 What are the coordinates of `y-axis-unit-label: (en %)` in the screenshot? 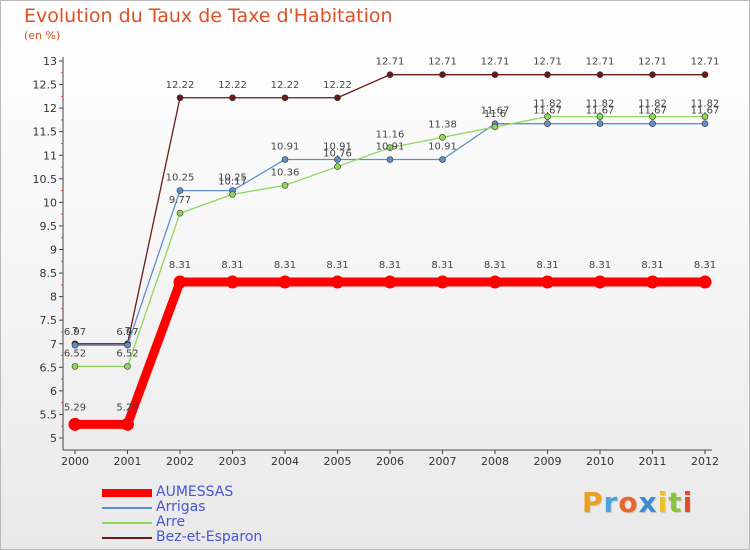 It's located at (42, 35).